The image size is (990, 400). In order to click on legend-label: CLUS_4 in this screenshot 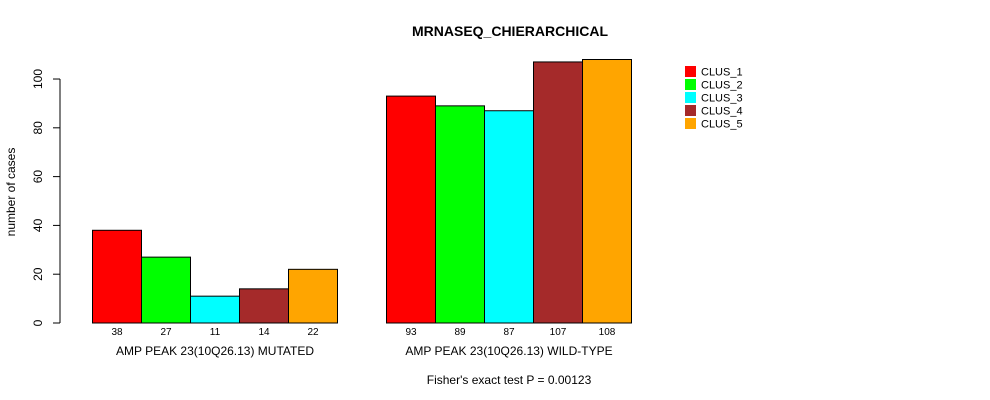, I will do `click(722, 112)`.